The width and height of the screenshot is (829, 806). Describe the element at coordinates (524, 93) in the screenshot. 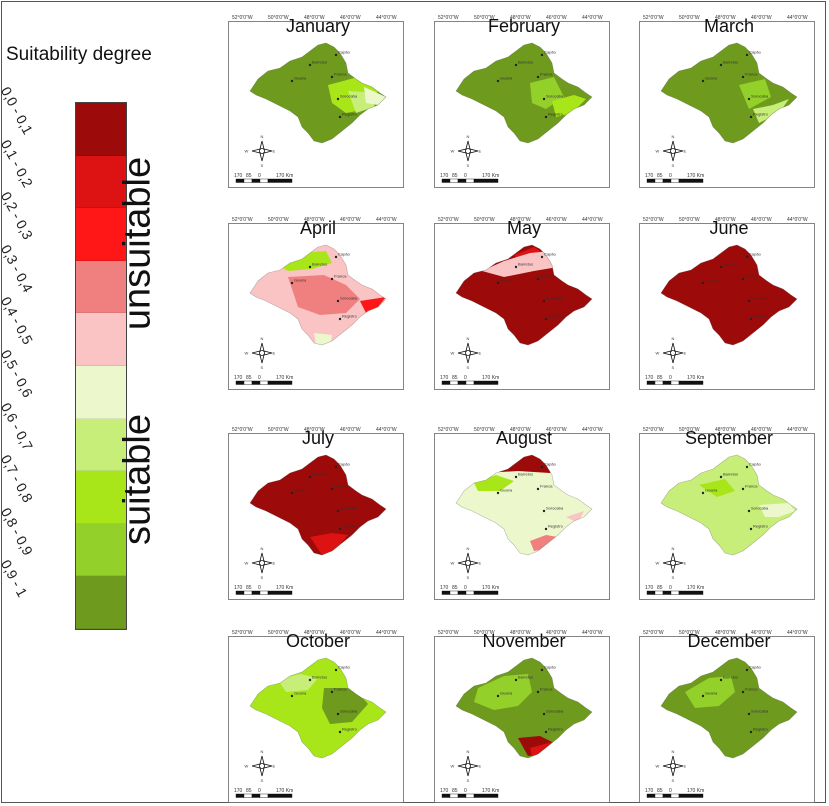

I see `state-outline` at that location.